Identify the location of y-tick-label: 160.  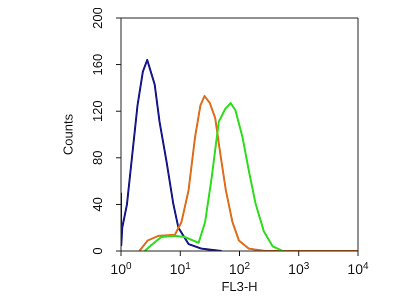
(97, 65).